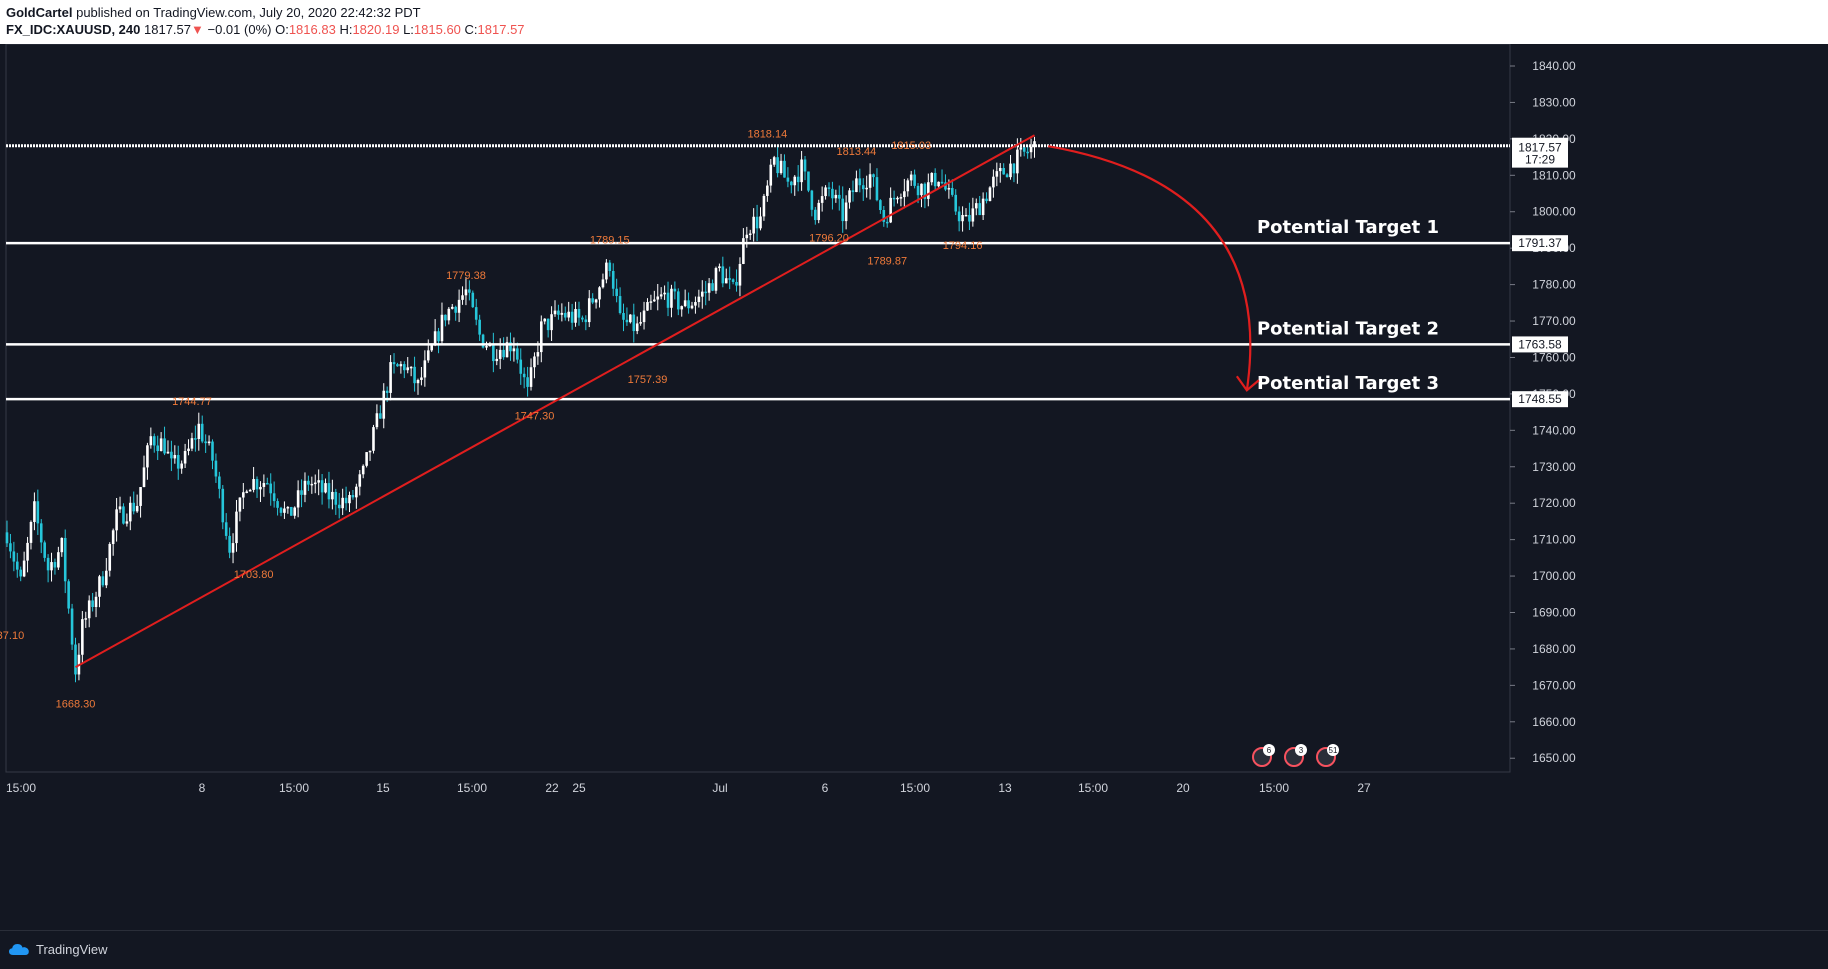 The width and height of the screenshot is (1828, 969). I want to click on symbol-label: FX_IDC:XAUUSD, 240, so click(73, 29).